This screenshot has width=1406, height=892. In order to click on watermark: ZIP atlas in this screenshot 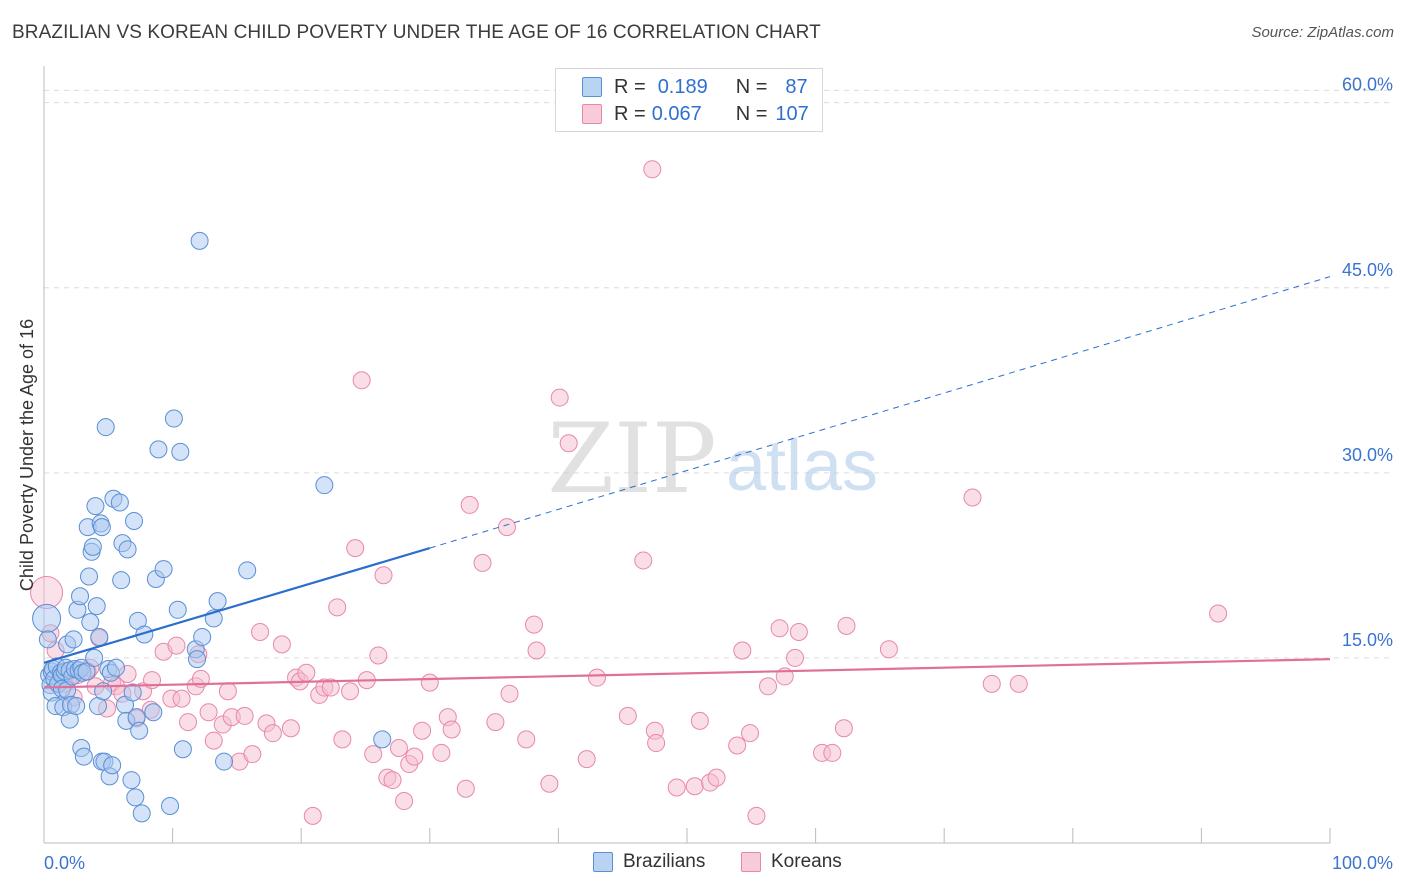, I will do `click(712, 459)`.